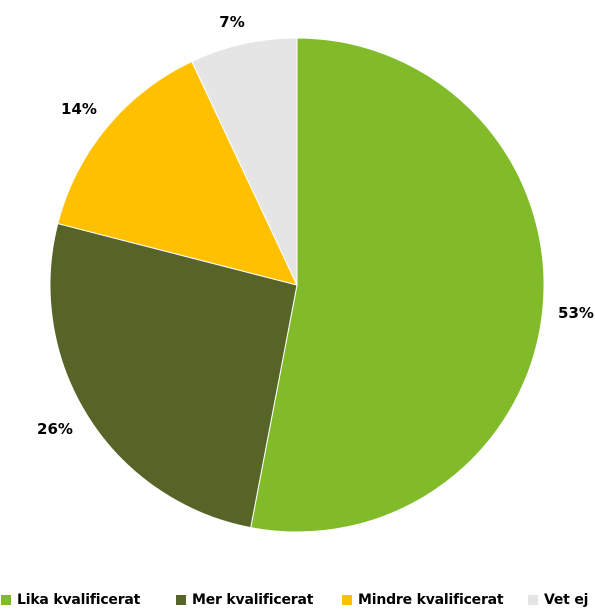 The width and height of the screenshot is (595, 610). Describe the element at coordinates (431, 600) in the screenshot. I see `legend-label: Mindre kvalificerat` at that location.